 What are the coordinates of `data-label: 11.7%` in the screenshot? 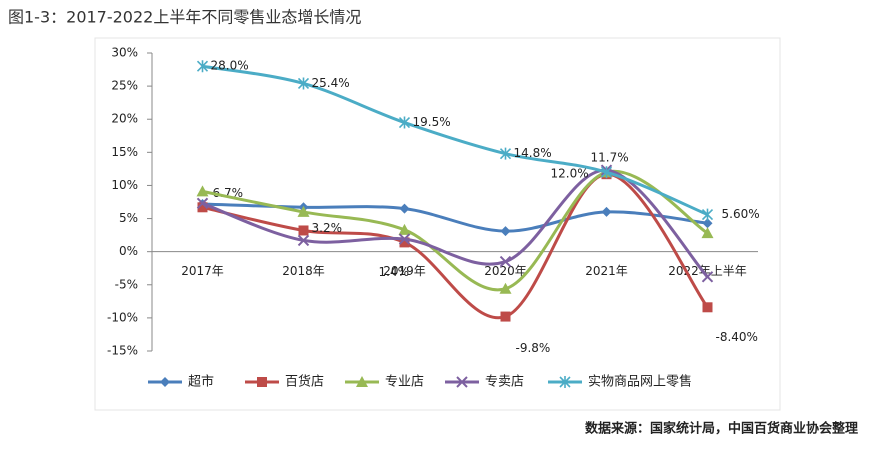 It's located at (610, 158).